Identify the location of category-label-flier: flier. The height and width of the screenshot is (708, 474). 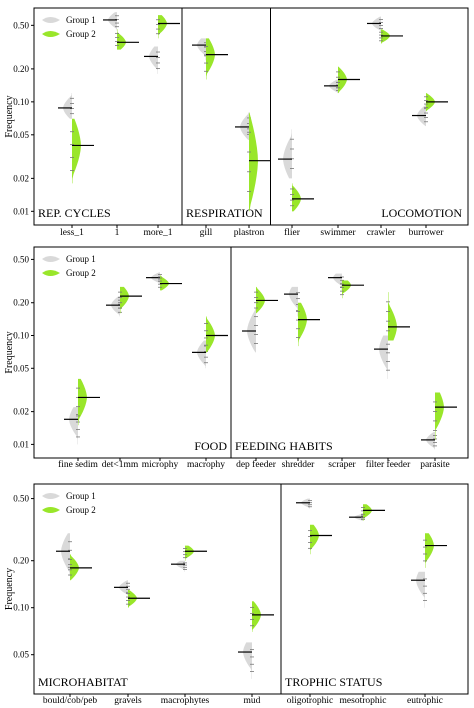
(292, 232).